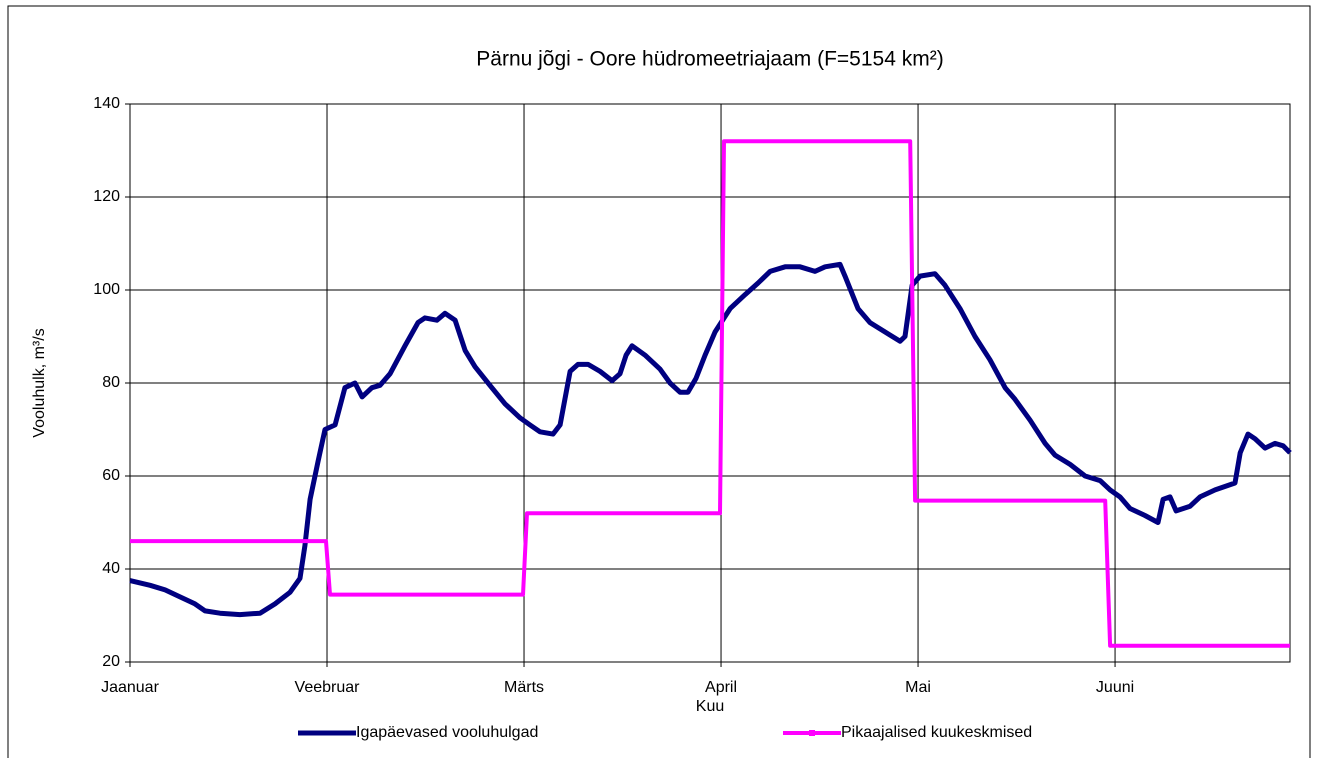  What do you see at coordinates (447, 732) in the screenshot?
I see `legend-label: Igapäevased vooluhulgad` at bounding box center [447, 732].